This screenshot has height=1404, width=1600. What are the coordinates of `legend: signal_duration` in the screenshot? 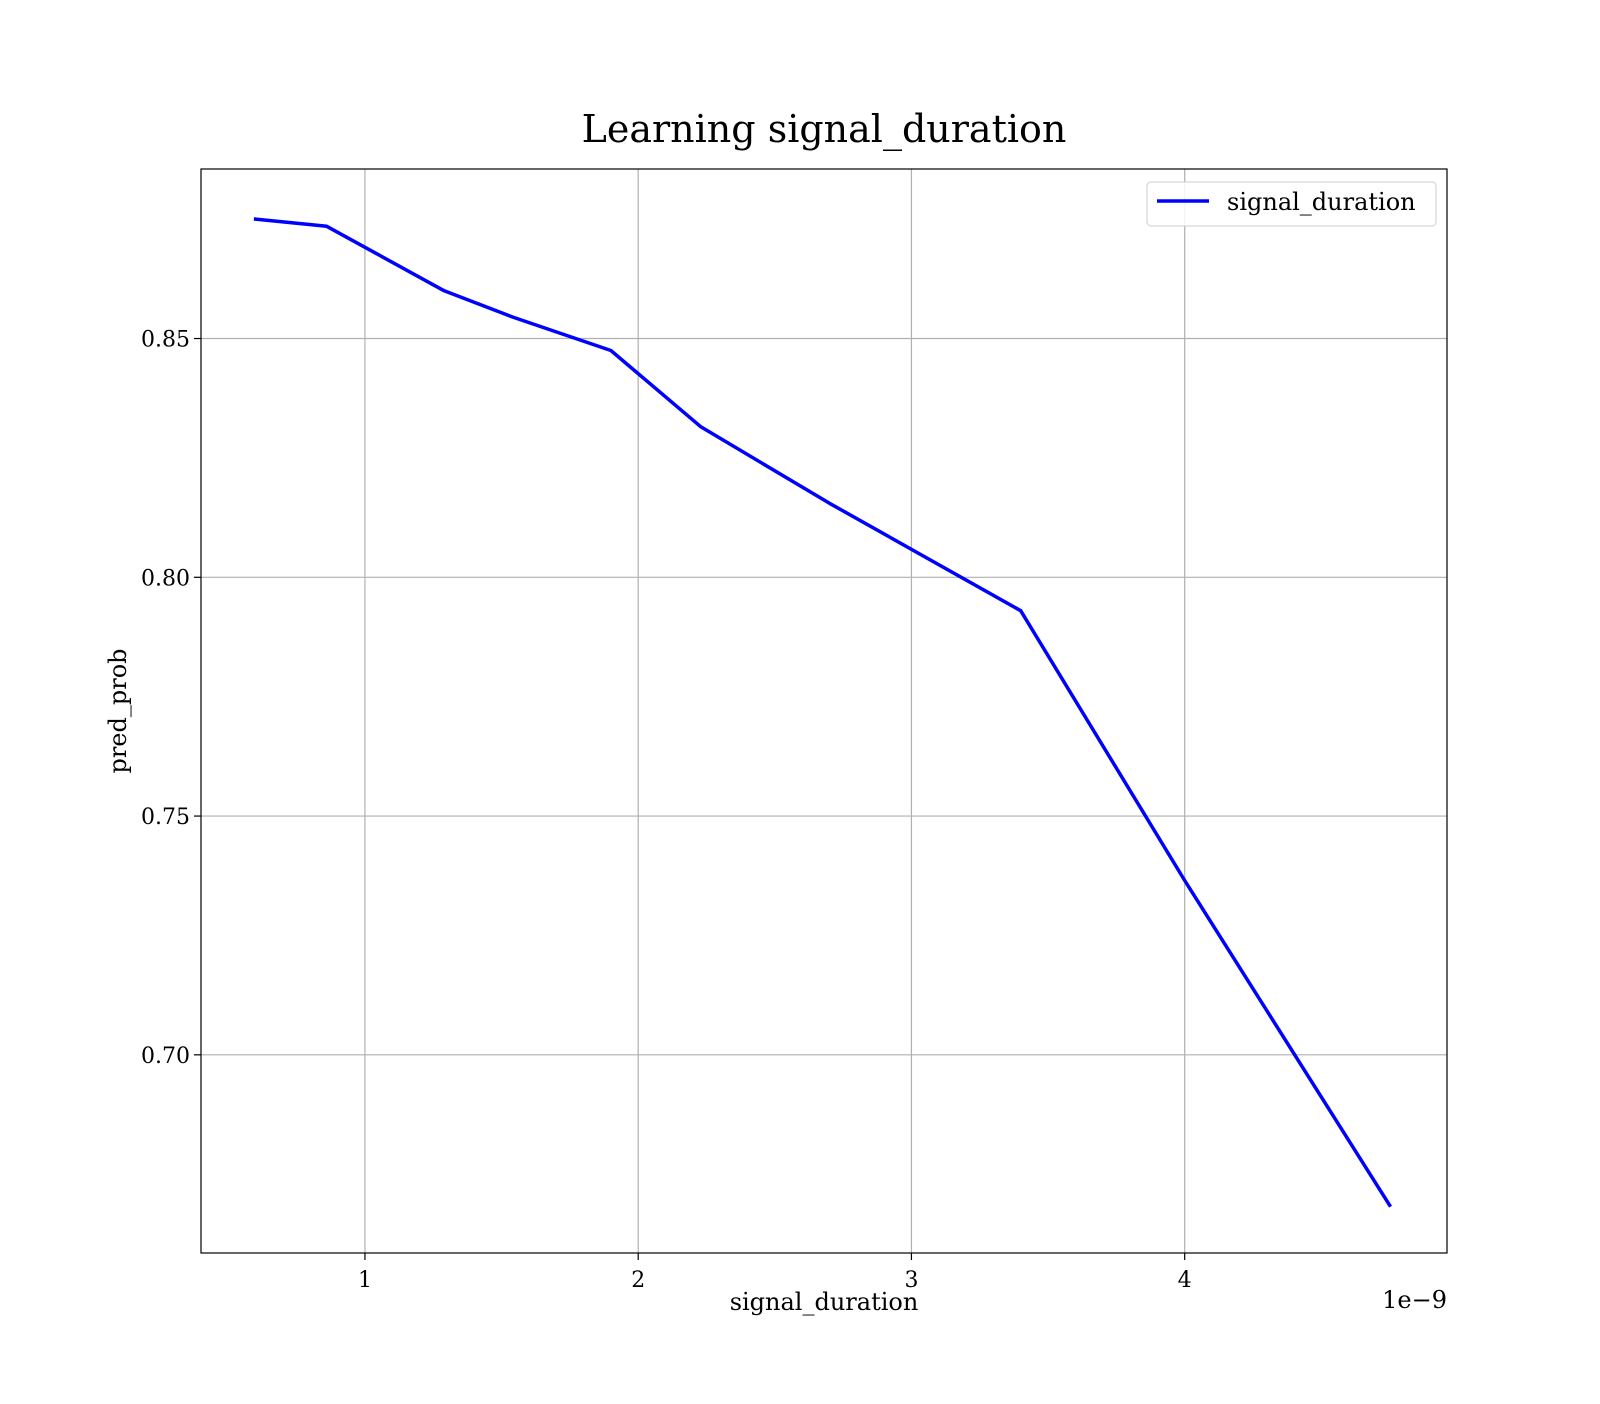 It's located at (1291, 204).